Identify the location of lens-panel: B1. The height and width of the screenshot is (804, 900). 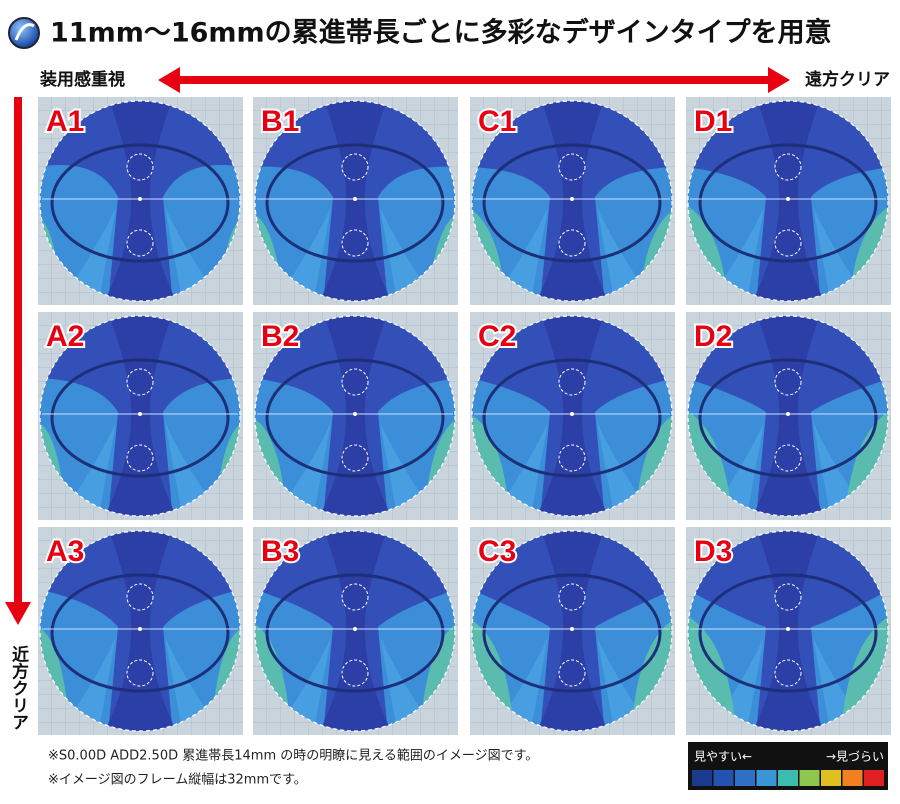
(355, 201).